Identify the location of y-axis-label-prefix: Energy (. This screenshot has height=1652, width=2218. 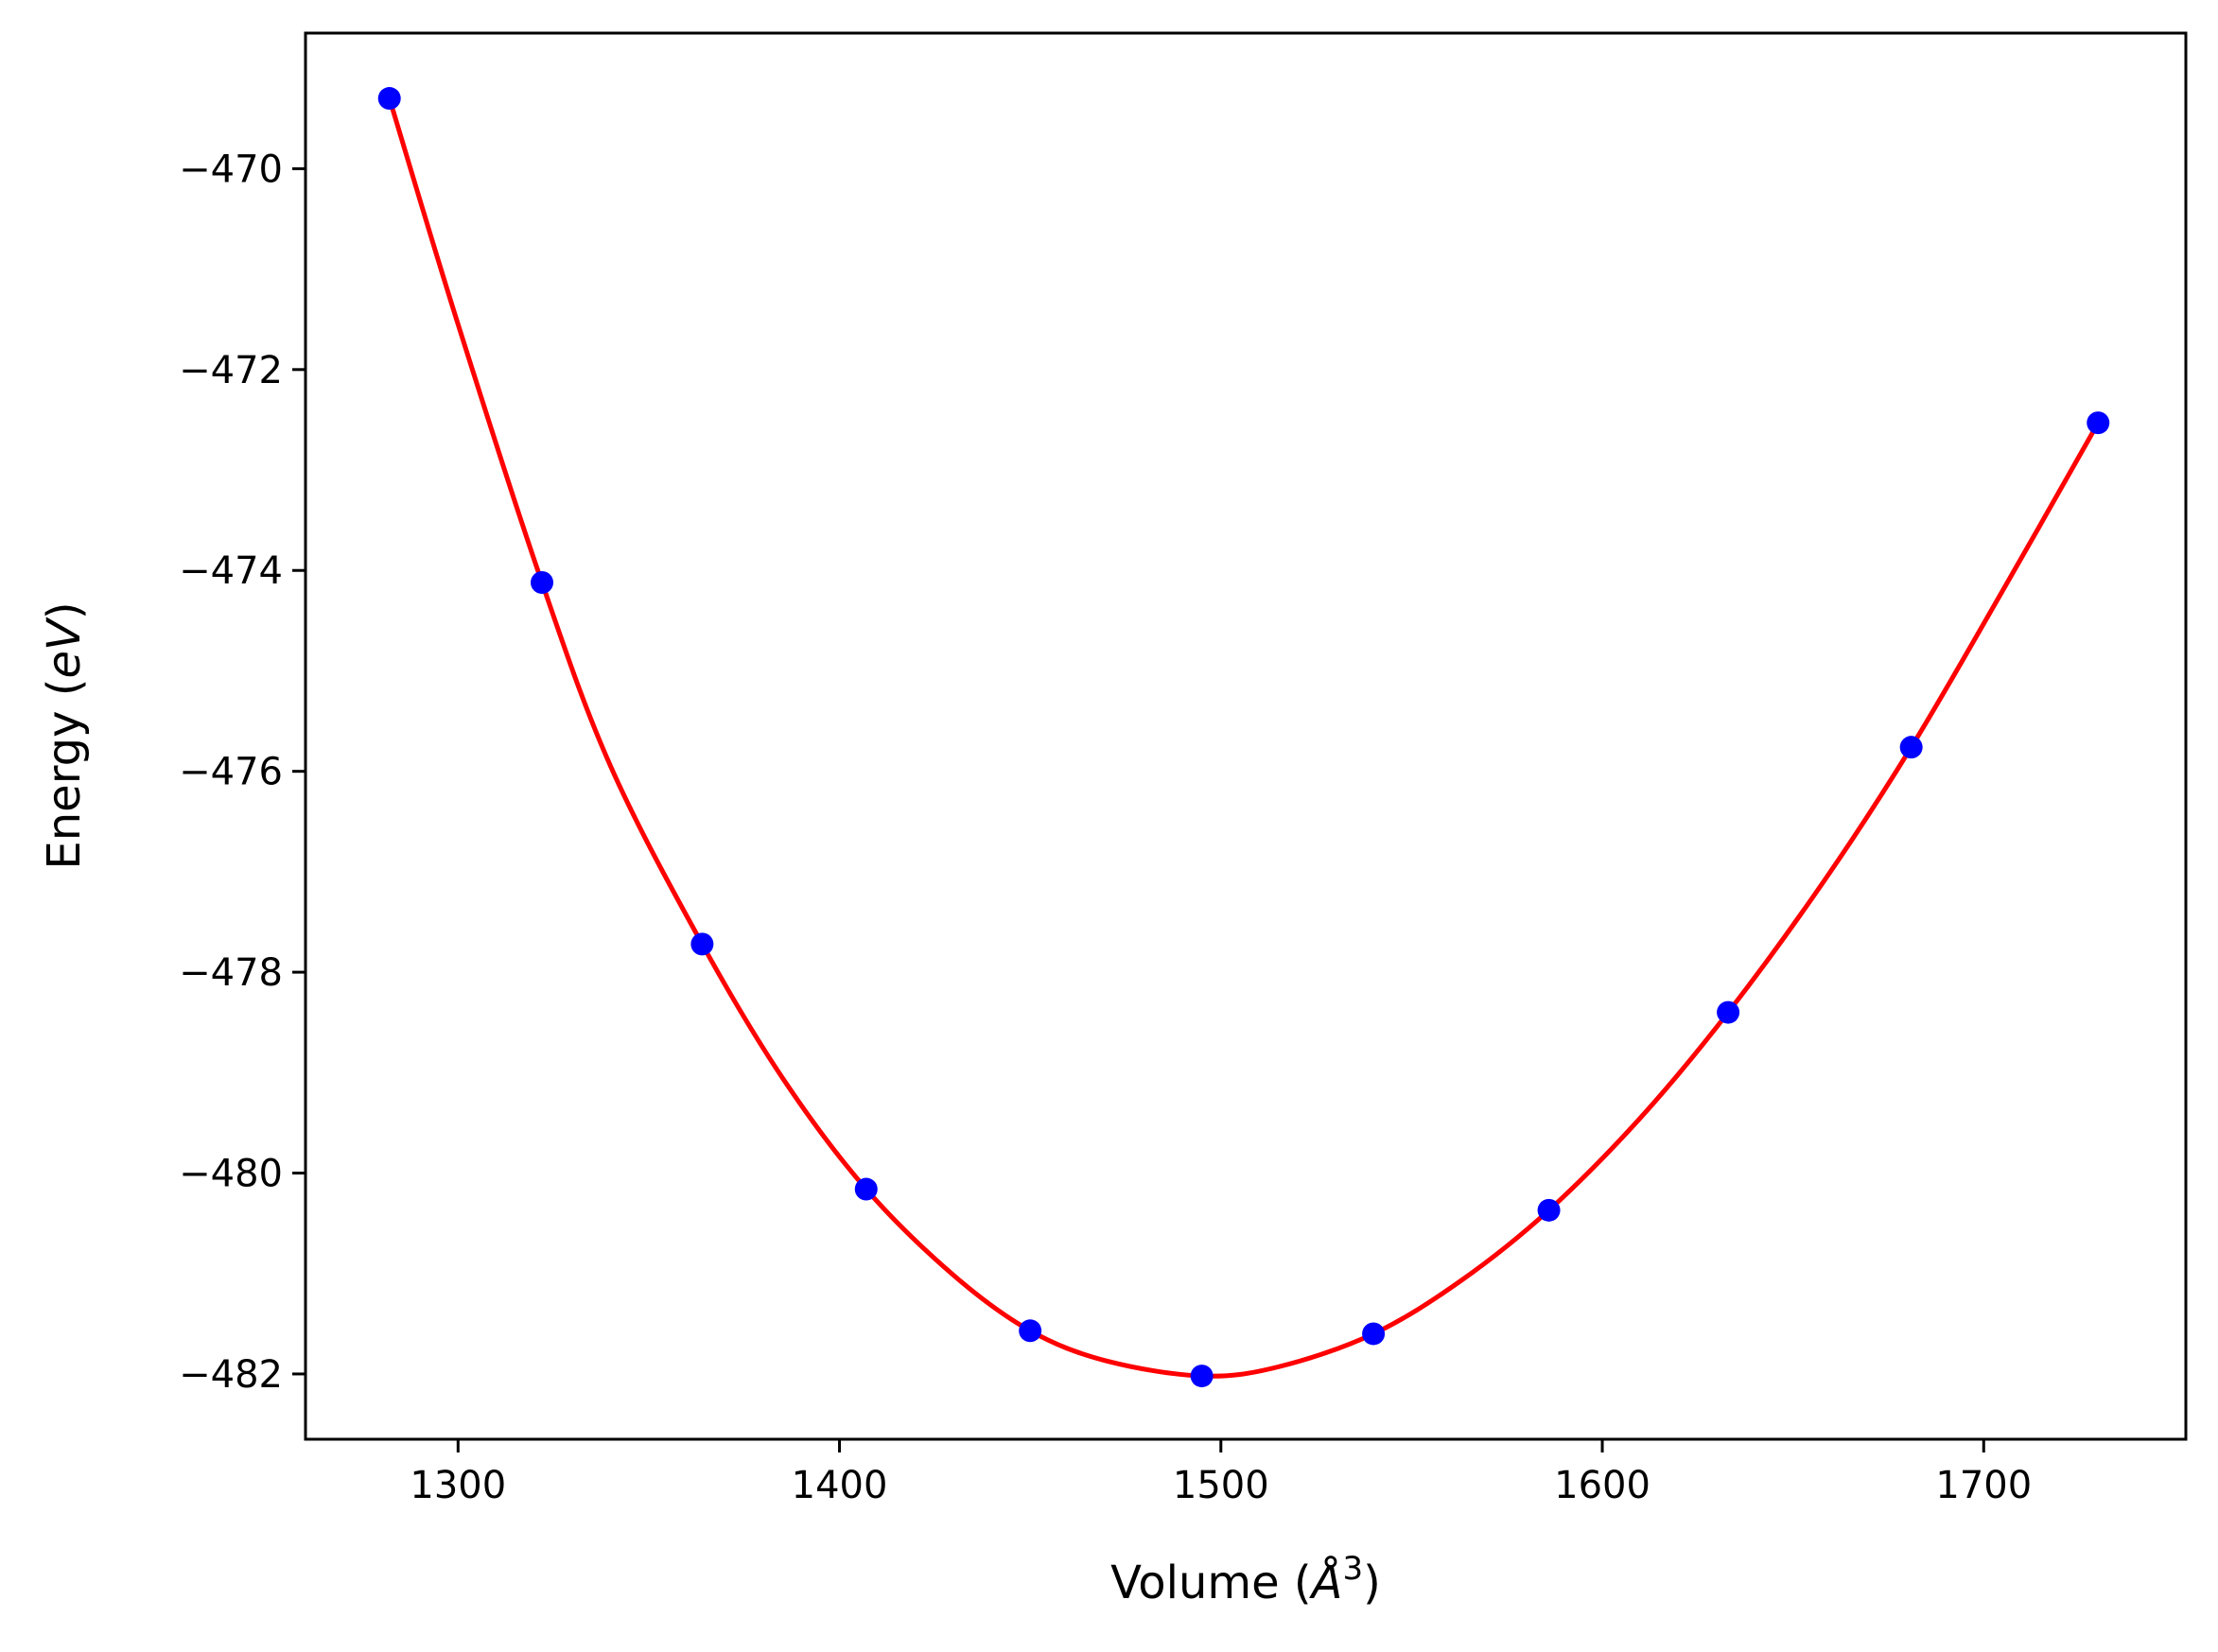
(64, 775).